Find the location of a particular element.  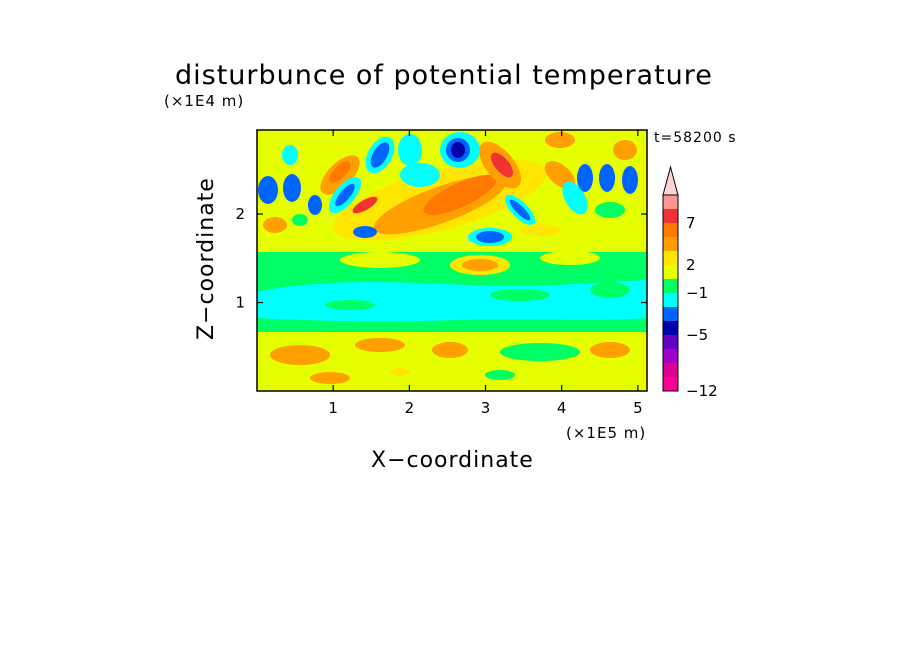

x-tick-label: 2 is located at coordinates (410, 408).